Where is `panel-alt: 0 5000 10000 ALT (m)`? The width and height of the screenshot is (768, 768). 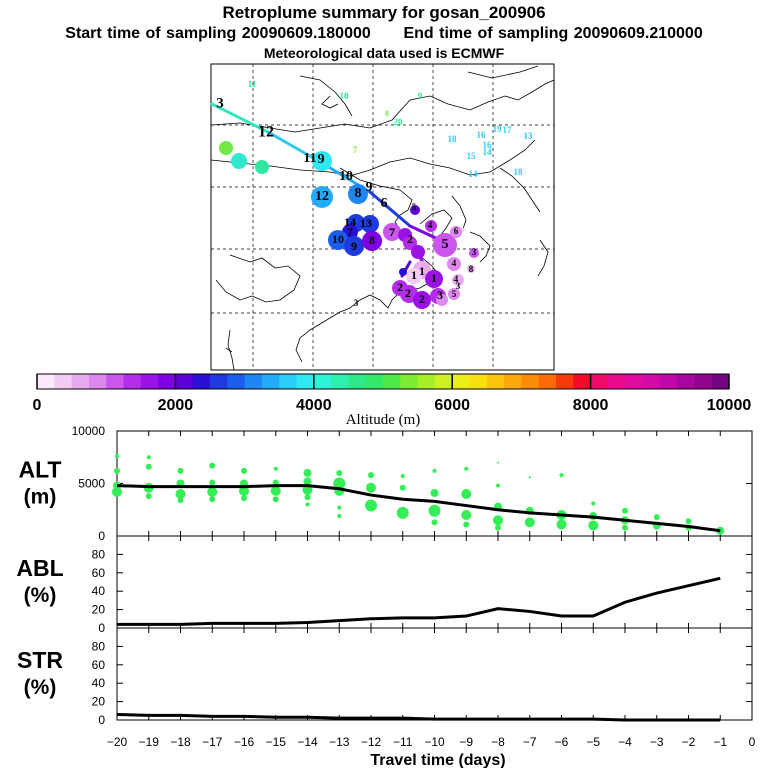
panel-alt: 0 5000 10000 ALT (m) is located at coordinates (385, 483).